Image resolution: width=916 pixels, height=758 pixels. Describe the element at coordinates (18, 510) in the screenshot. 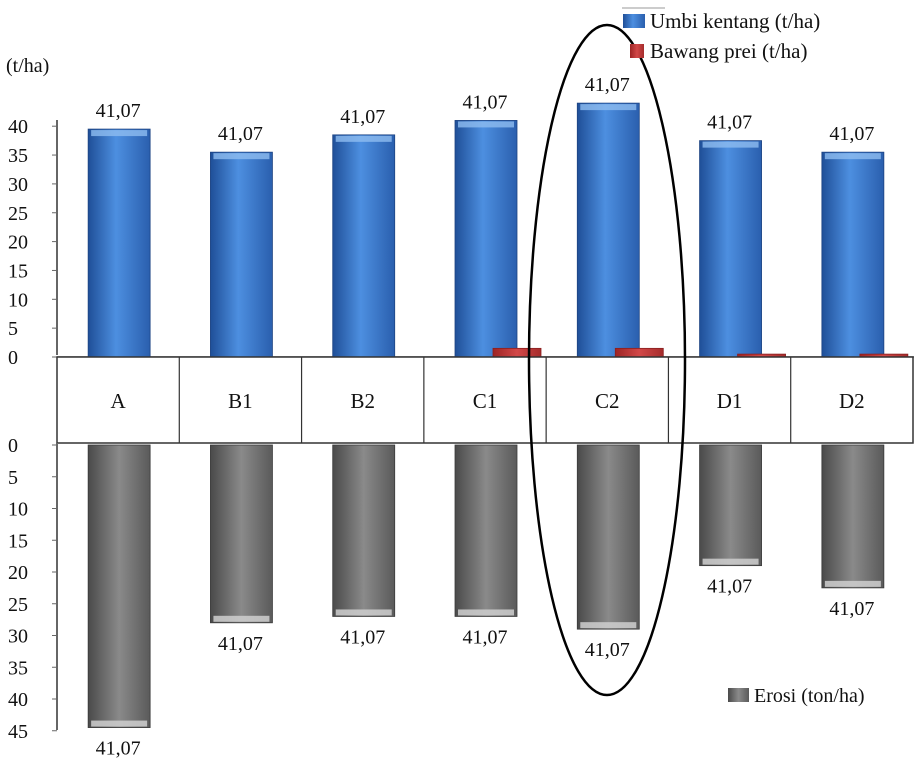

I see `bottom-tick-label: 10` at that location.